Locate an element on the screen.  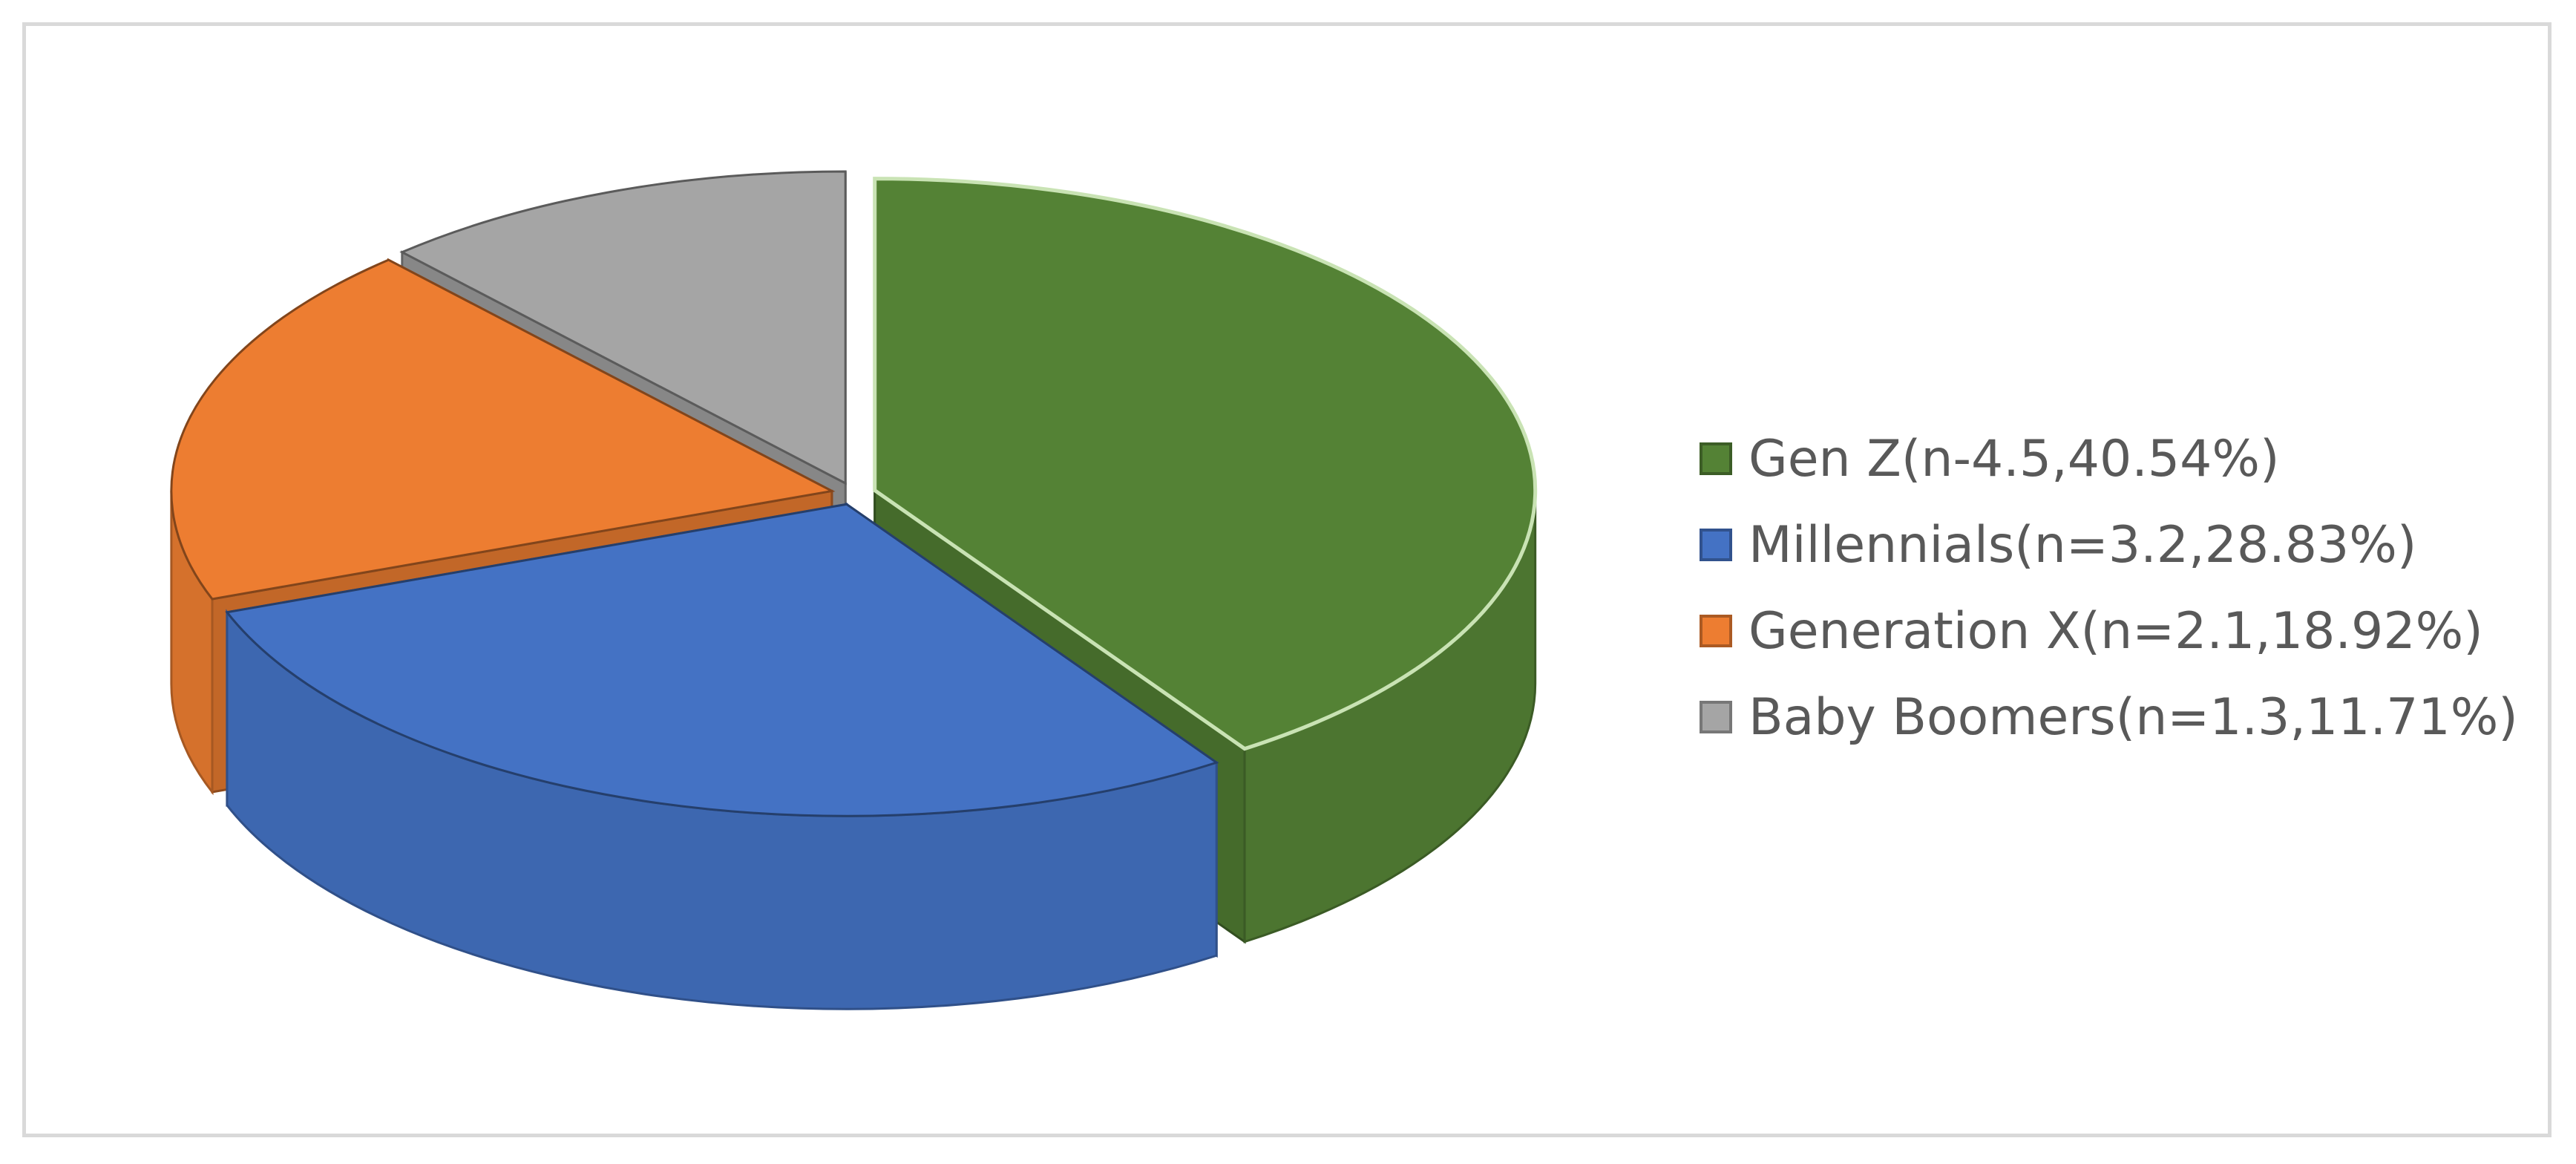
legend-item-generation-x: Generation X(n=2.1,18.92%) is located at coordinates (2109, 631).